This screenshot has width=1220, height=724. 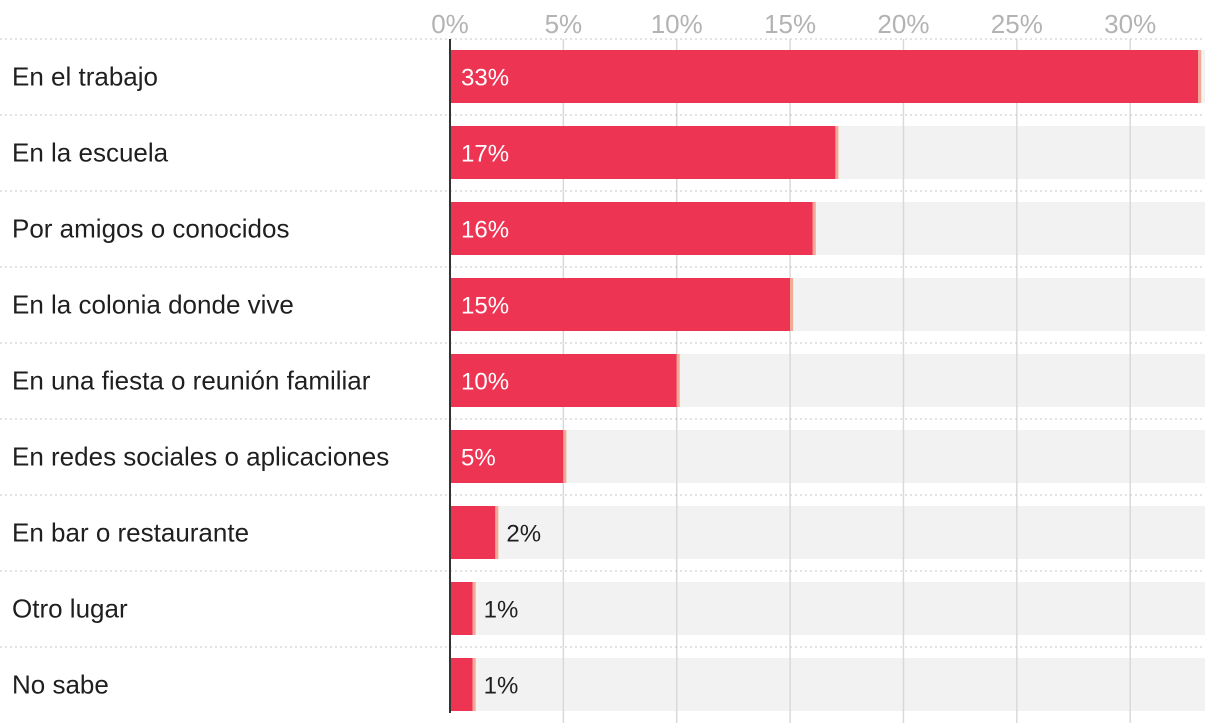 What do you see at coordinates (564, 24) in the screenshot?
I see `x-tick-label: 5%` at bounding box center [564, 24].